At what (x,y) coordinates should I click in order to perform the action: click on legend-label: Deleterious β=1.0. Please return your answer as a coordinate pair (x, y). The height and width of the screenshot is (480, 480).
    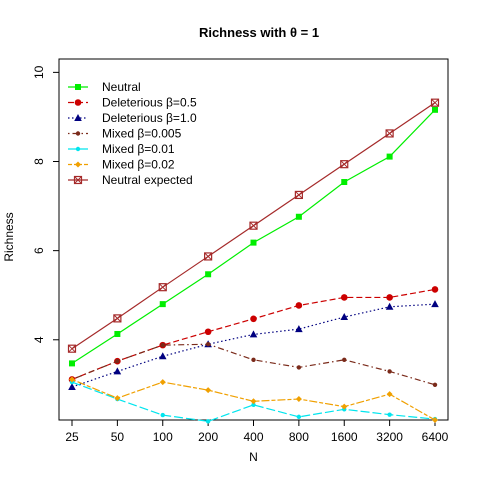
    Looking at the image, I should click on (149, 118).